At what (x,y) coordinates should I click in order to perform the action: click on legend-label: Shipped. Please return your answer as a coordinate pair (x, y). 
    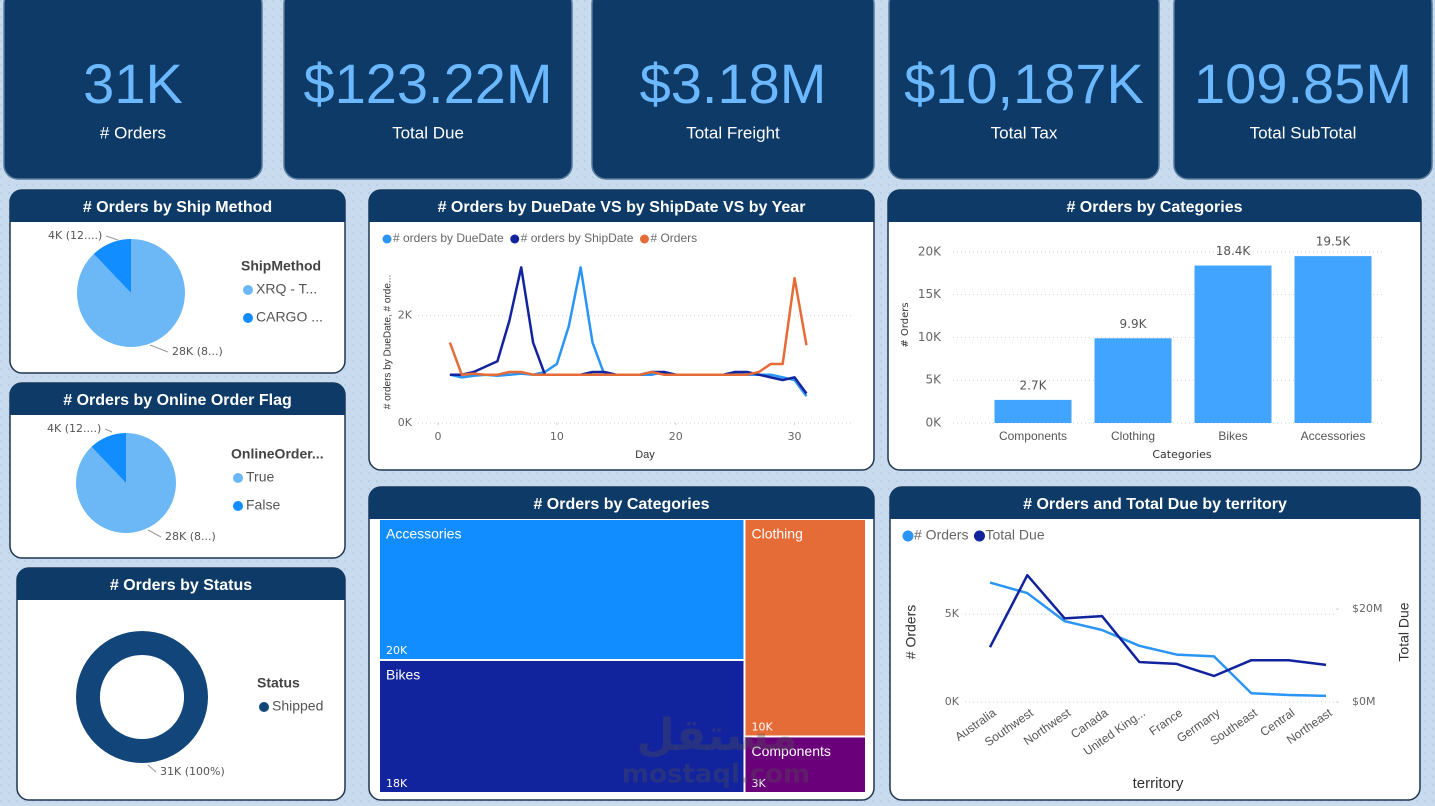
    Looking at the image, I should click on (297, 706).